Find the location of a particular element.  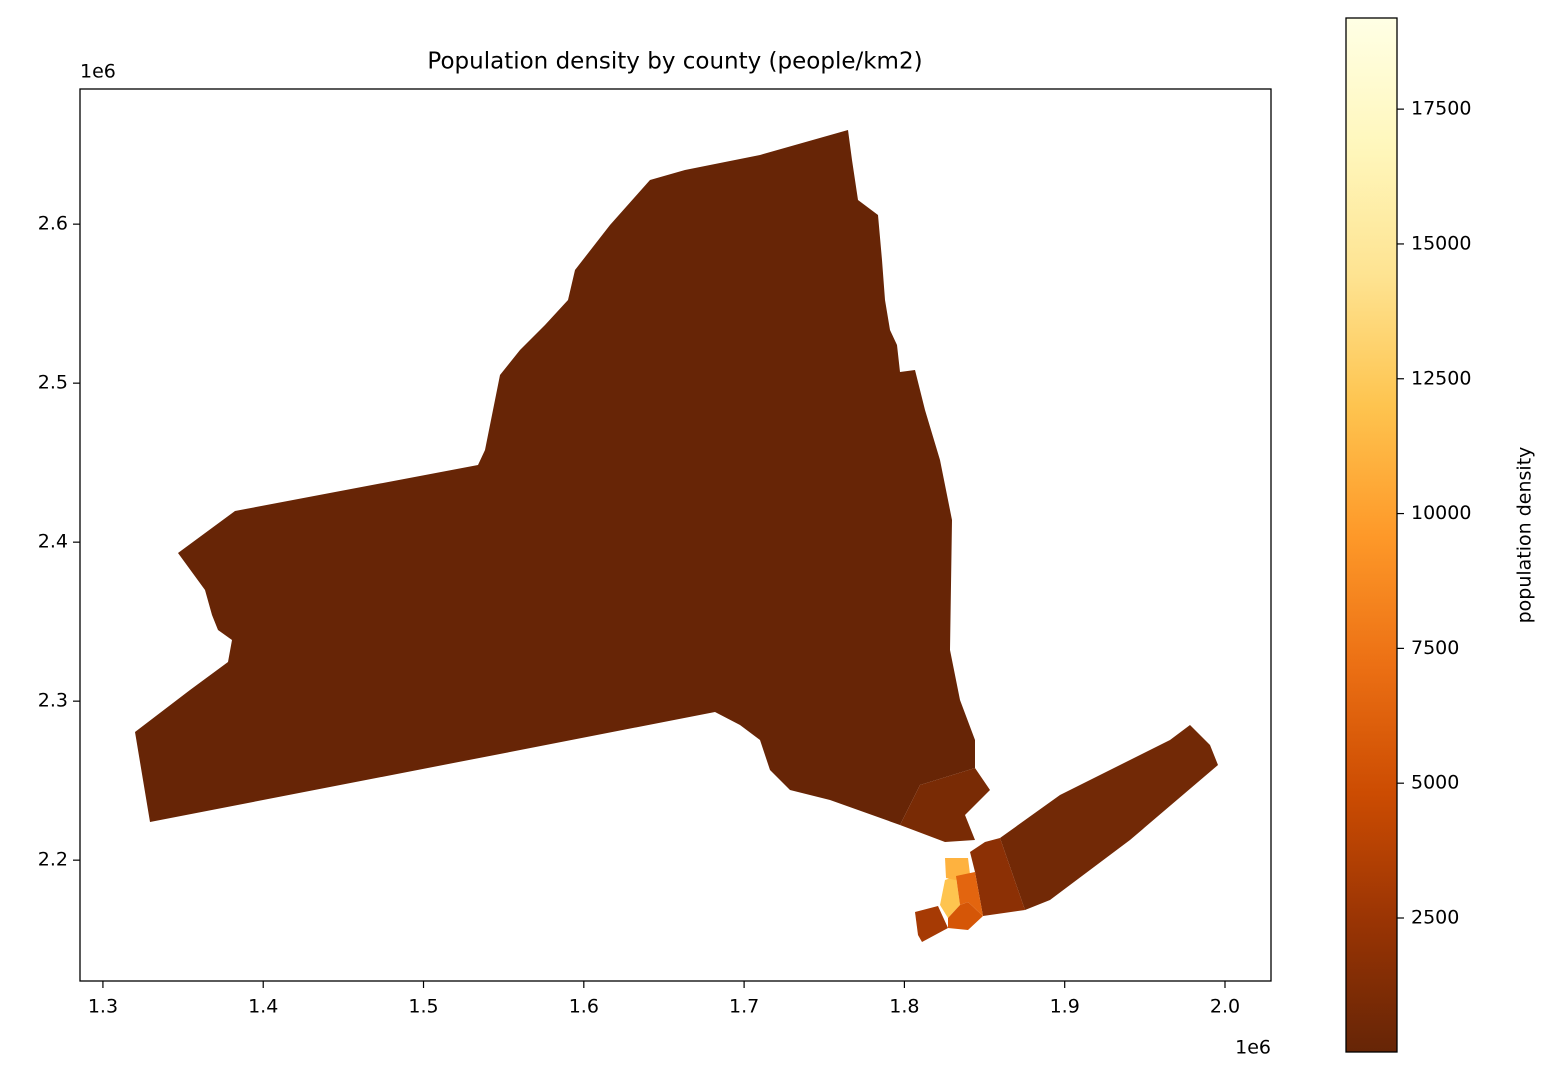

x-offset-label: 1e6 is located at coordinates (1253, 1048).